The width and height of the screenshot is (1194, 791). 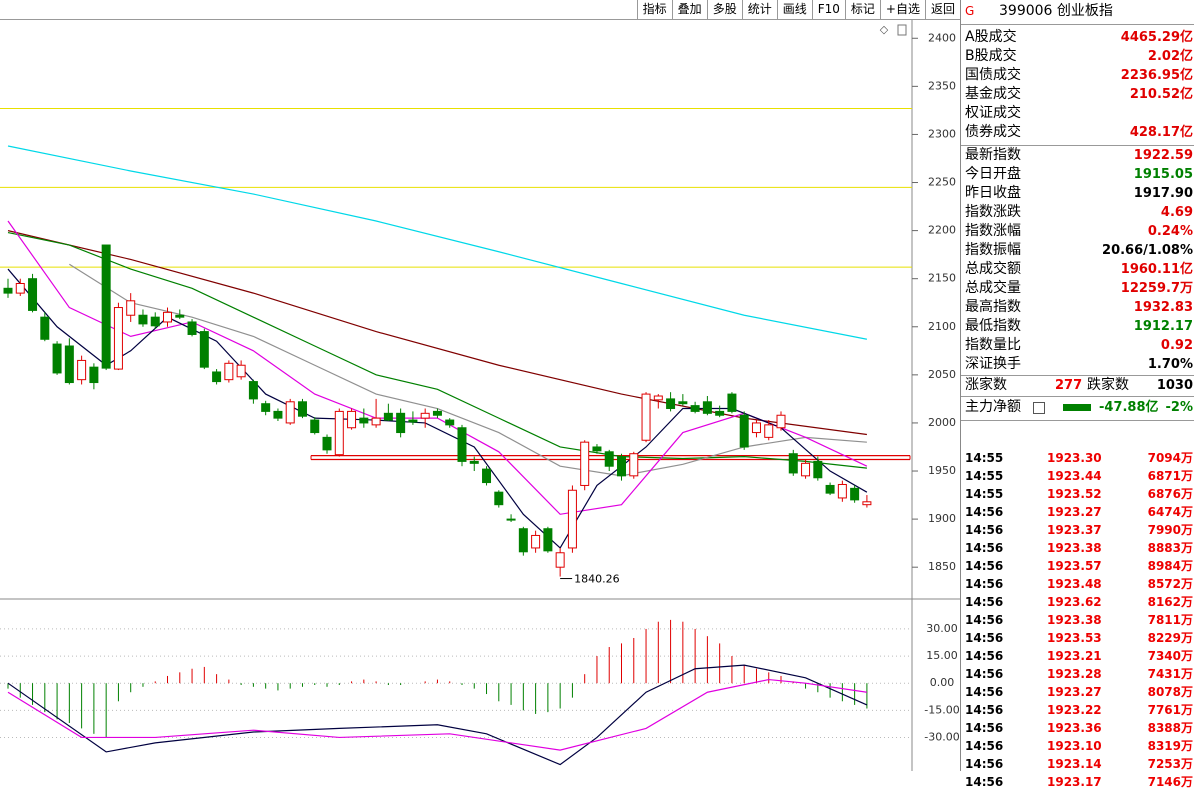 What do you see at coordinates (1170, 364) in the screenshot?
I see `quote-value: 1.70%` at bounding box center [1170, 364].